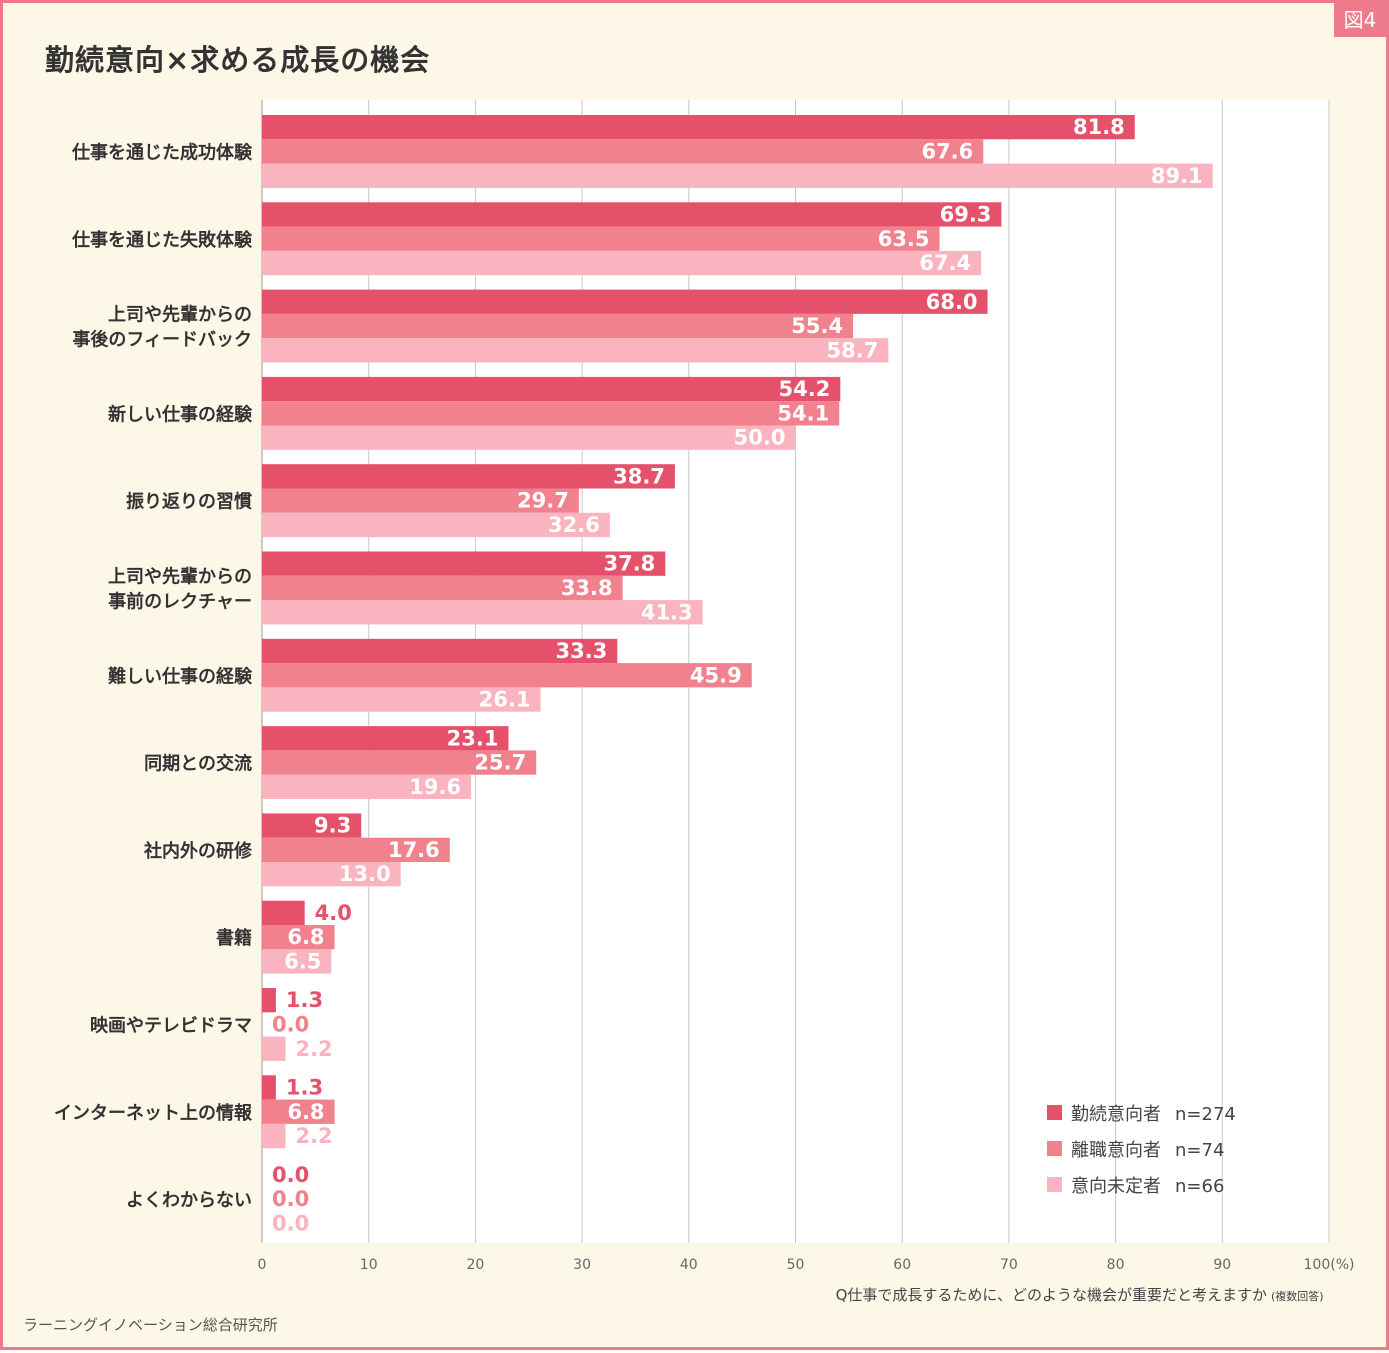 The height and width of the screenshot is (1353, 1389). What do you see at coordinates (796, 1265) in the screenshot?
I see `x-tick-label: 50` at bounding box center [796, 1265].